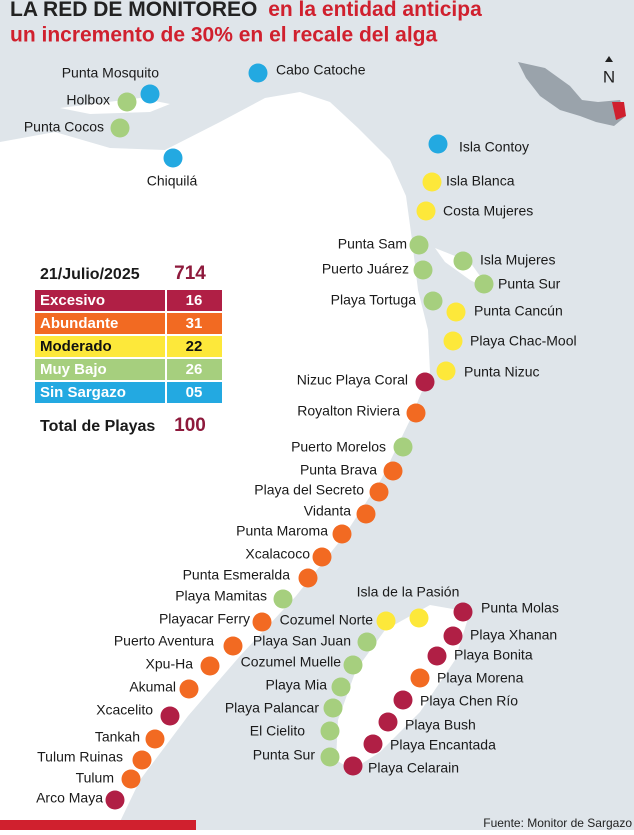 The width and height of the screenshot is (634, 835). Describe the element at coordinates (494, 147) in the screenshot. I see `beach-label: Isla Contoy` at that location.